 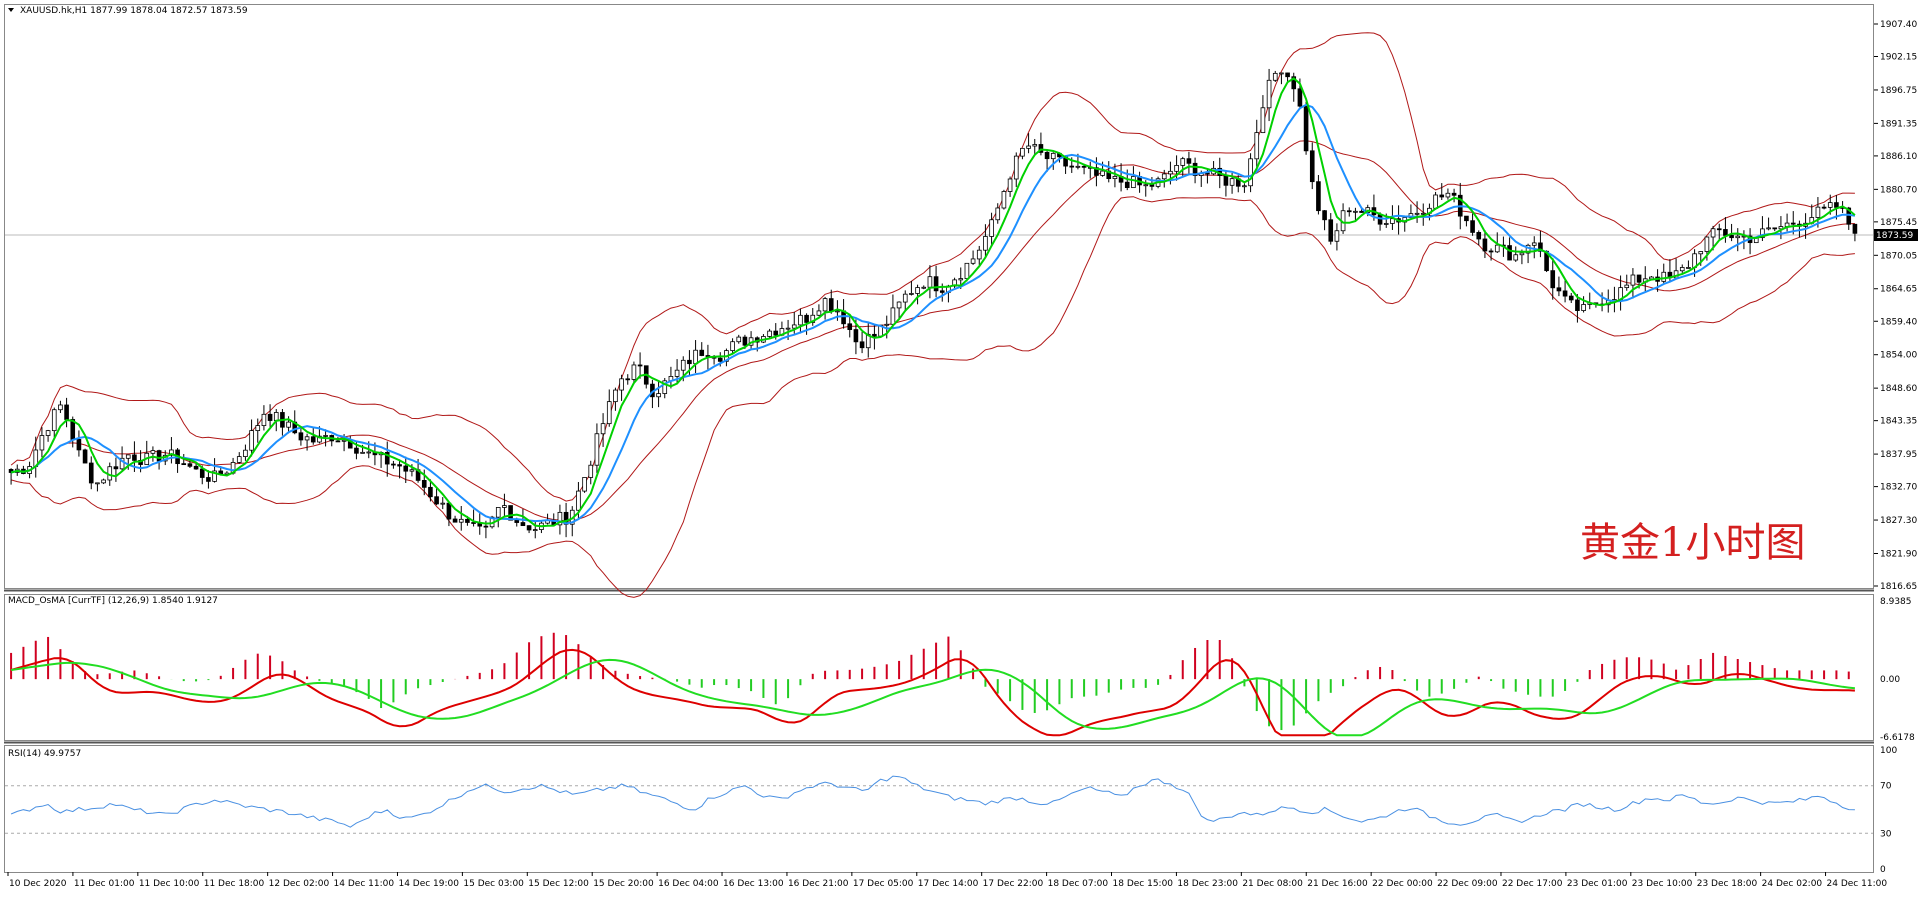 I want to click on macd-line, so click(x=932, y=692).